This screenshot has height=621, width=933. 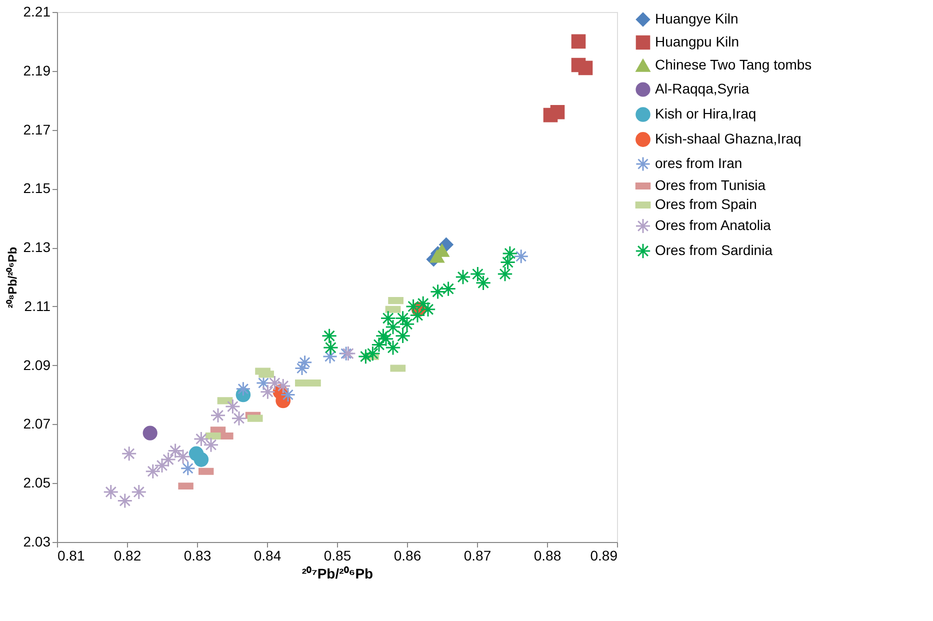 What do you see at coordinates (697, 42) in the screenshot?
I see `legend-label: Huangpu Kiln` at bounding box center [697, 42].